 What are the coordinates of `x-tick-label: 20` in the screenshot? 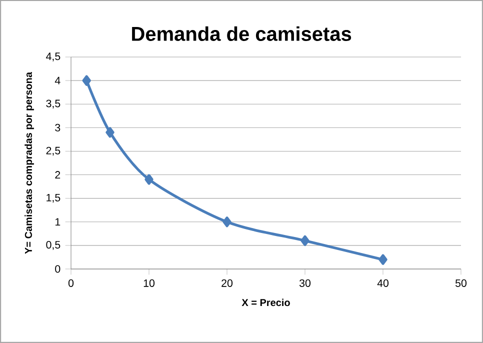 It's located at (227, 283).